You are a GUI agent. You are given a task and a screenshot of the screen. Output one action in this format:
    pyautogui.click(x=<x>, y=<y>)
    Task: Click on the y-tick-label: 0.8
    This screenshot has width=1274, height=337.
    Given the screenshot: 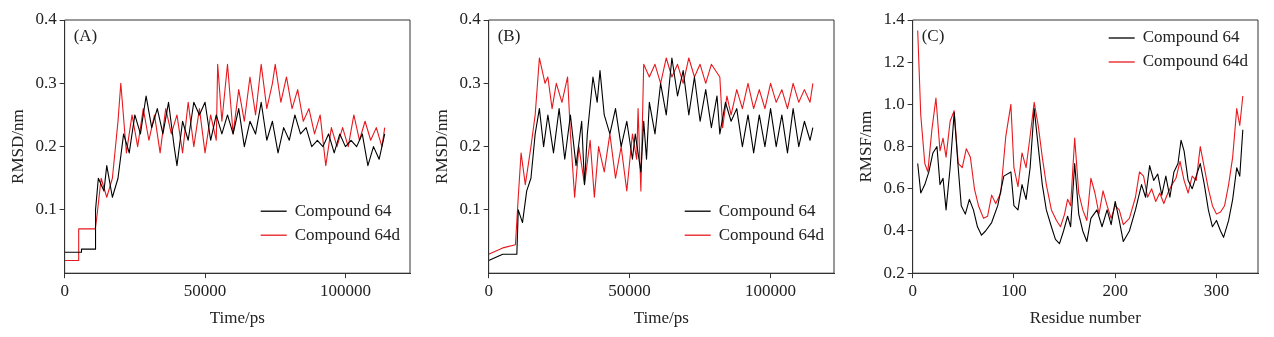 What is the action you would take?
    pyautogui.click(x=894, y=146)
    